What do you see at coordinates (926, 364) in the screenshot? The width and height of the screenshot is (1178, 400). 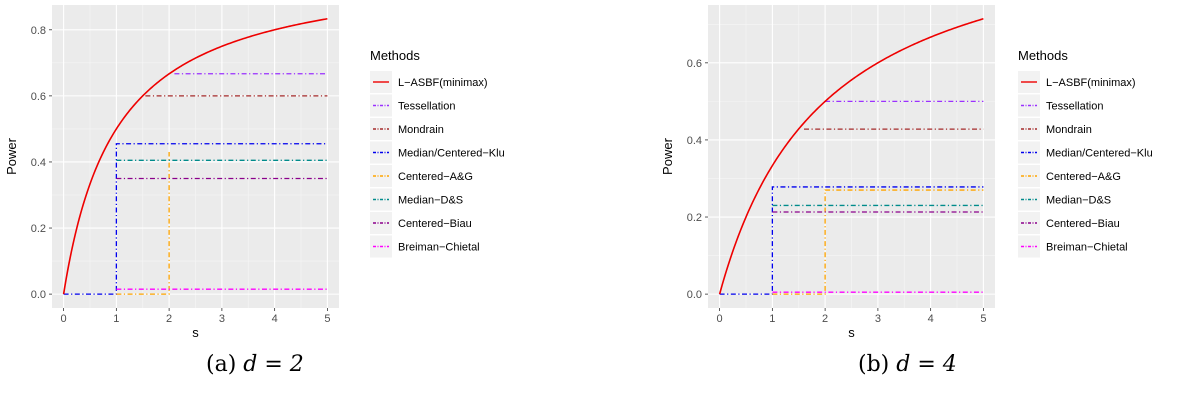 I see `caption-b-math: d = 4` at bounding box center [926, 364].